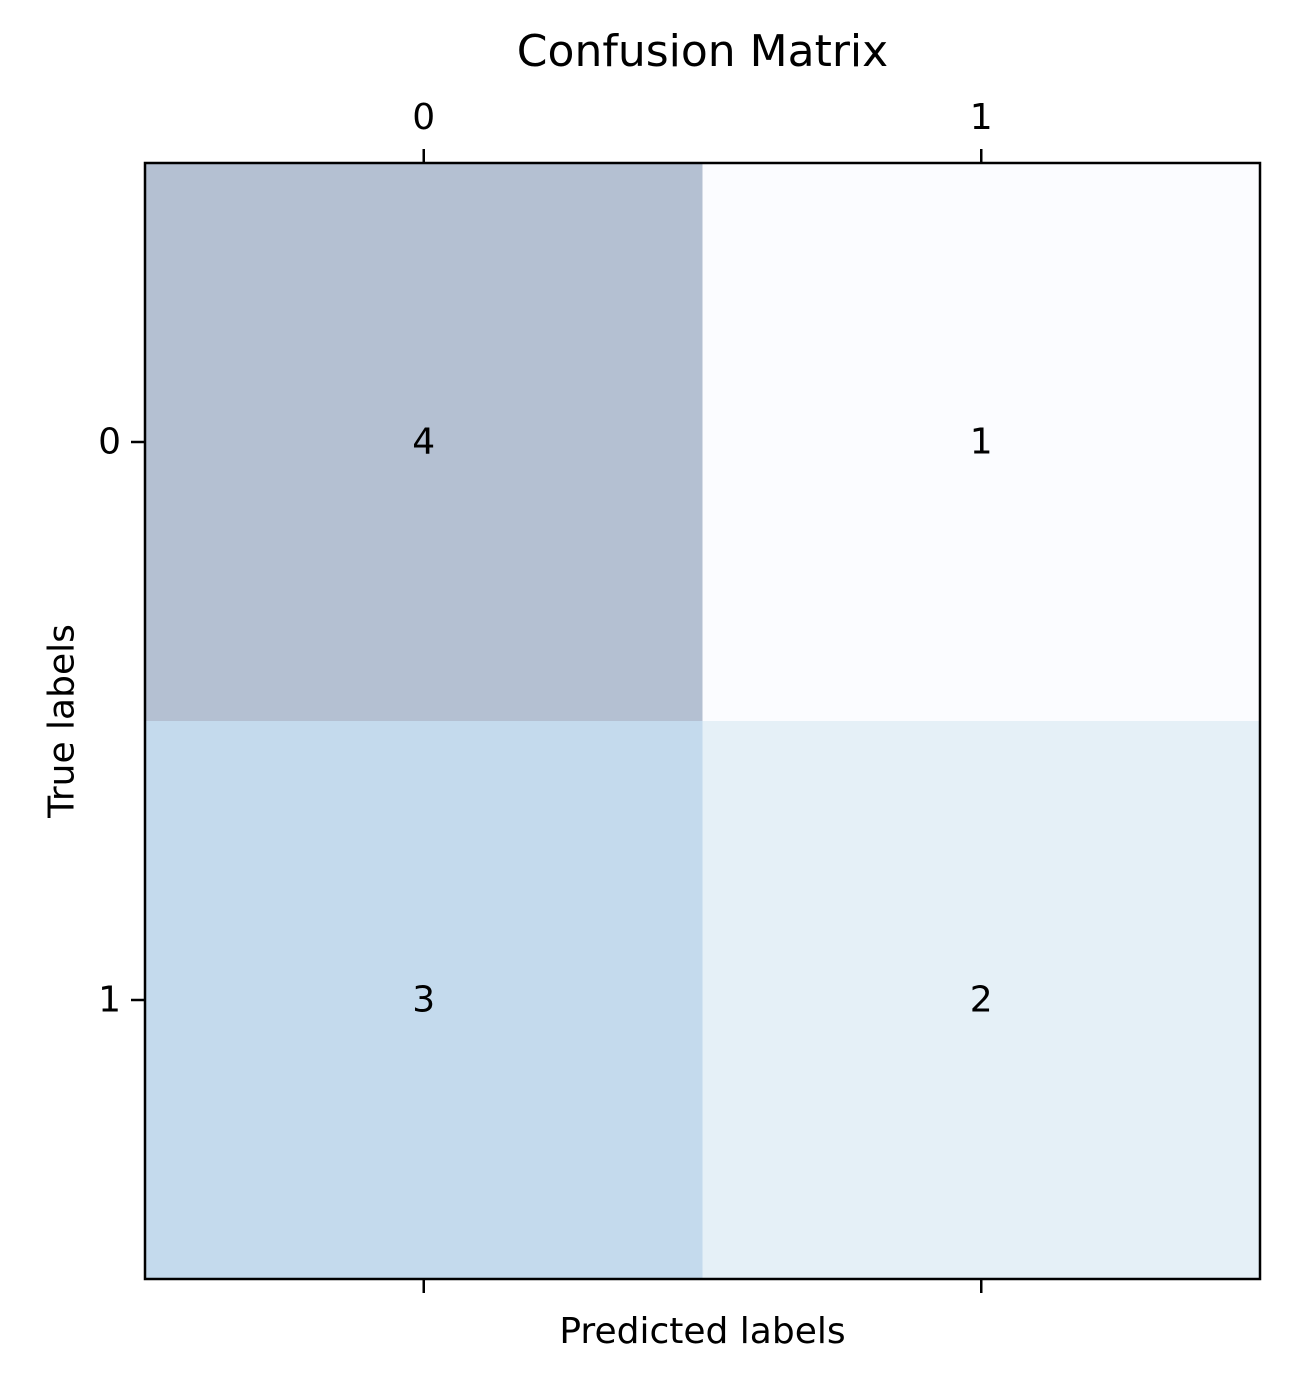 The width and height of the screenshot is (1290, 1388). I want to click on cell-value-label-0-0: 4, so click(423, 442).